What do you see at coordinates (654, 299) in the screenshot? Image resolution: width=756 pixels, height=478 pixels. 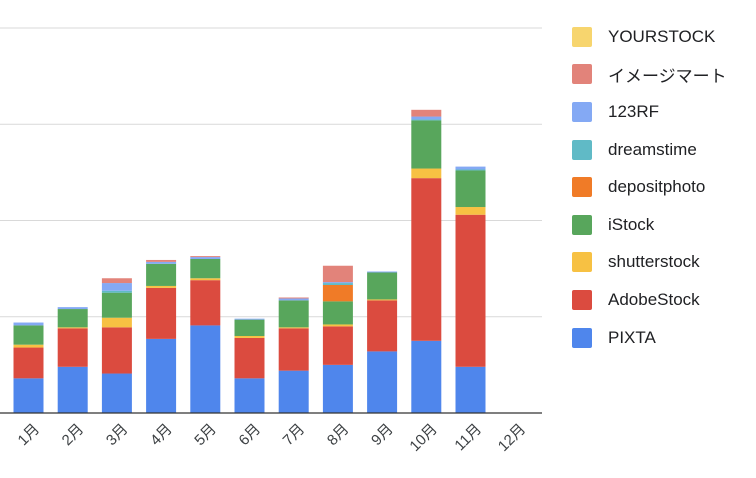 I see `legend-label: AdobeStock` at bounding box center [654, 299].